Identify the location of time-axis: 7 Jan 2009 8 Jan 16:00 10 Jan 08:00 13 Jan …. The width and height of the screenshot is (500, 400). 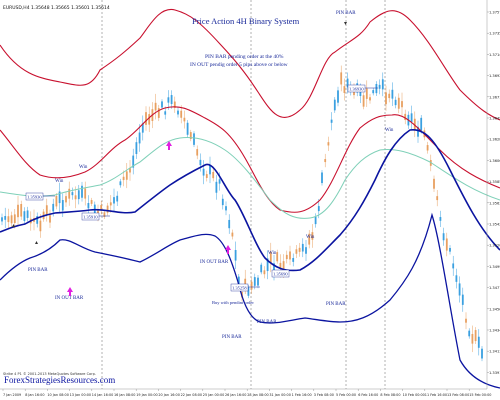
(245, 392).